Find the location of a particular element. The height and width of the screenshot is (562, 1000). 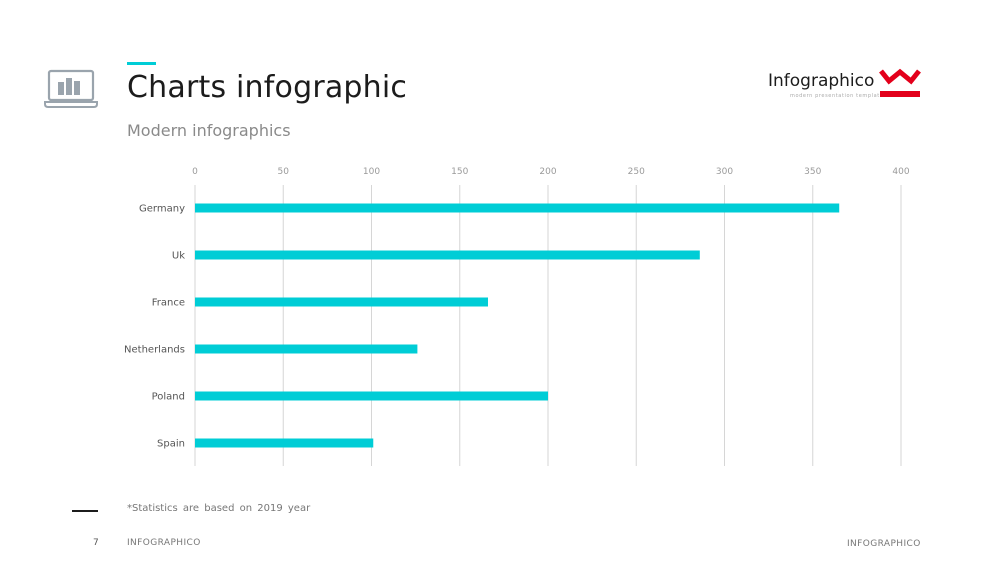

x-tick-label: 350 is located at coordinates (812, 172).